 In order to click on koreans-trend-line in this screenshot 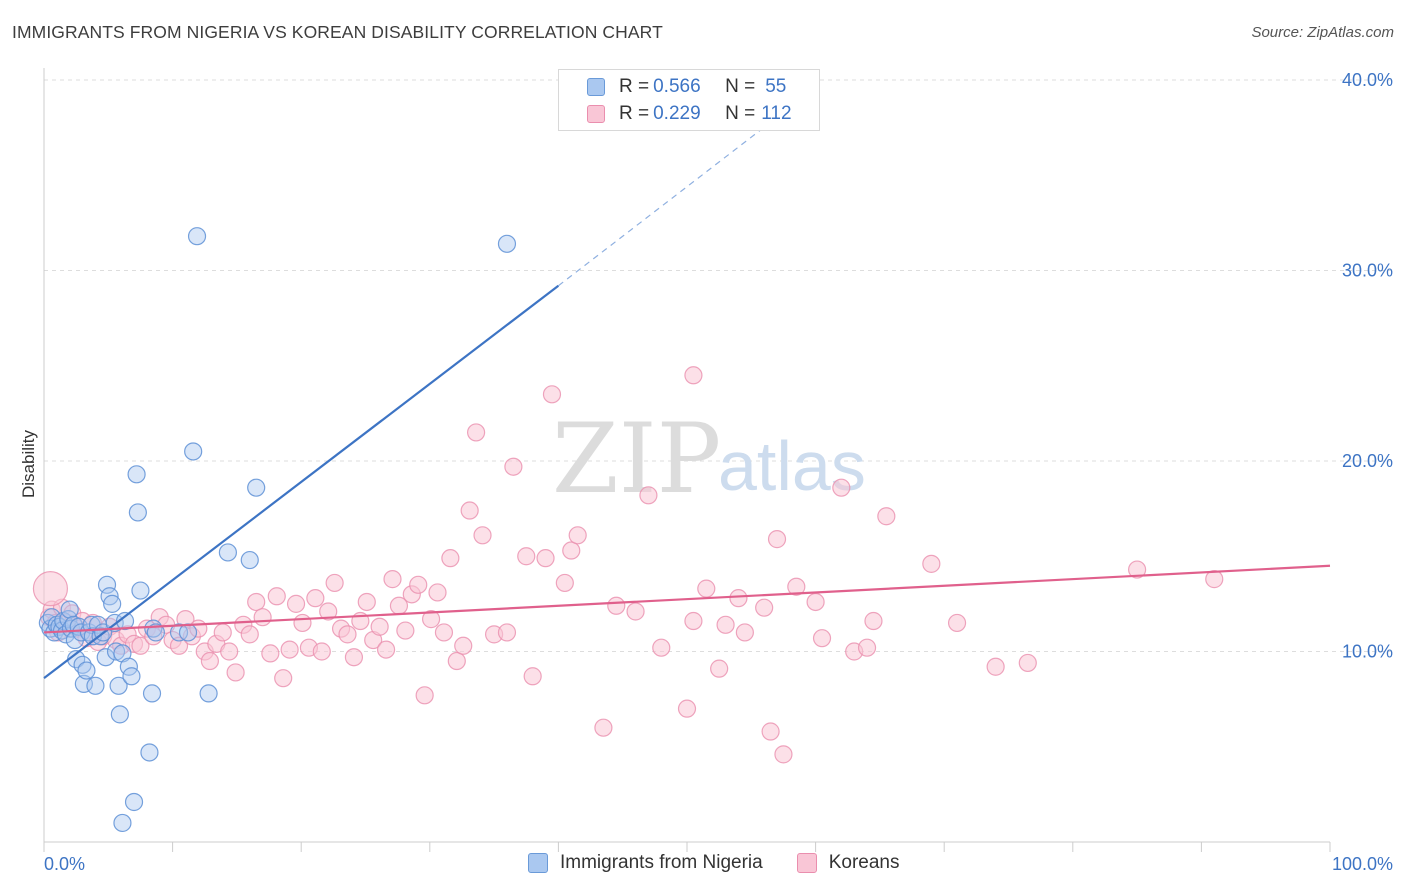, I will do `click(687, 599)`.